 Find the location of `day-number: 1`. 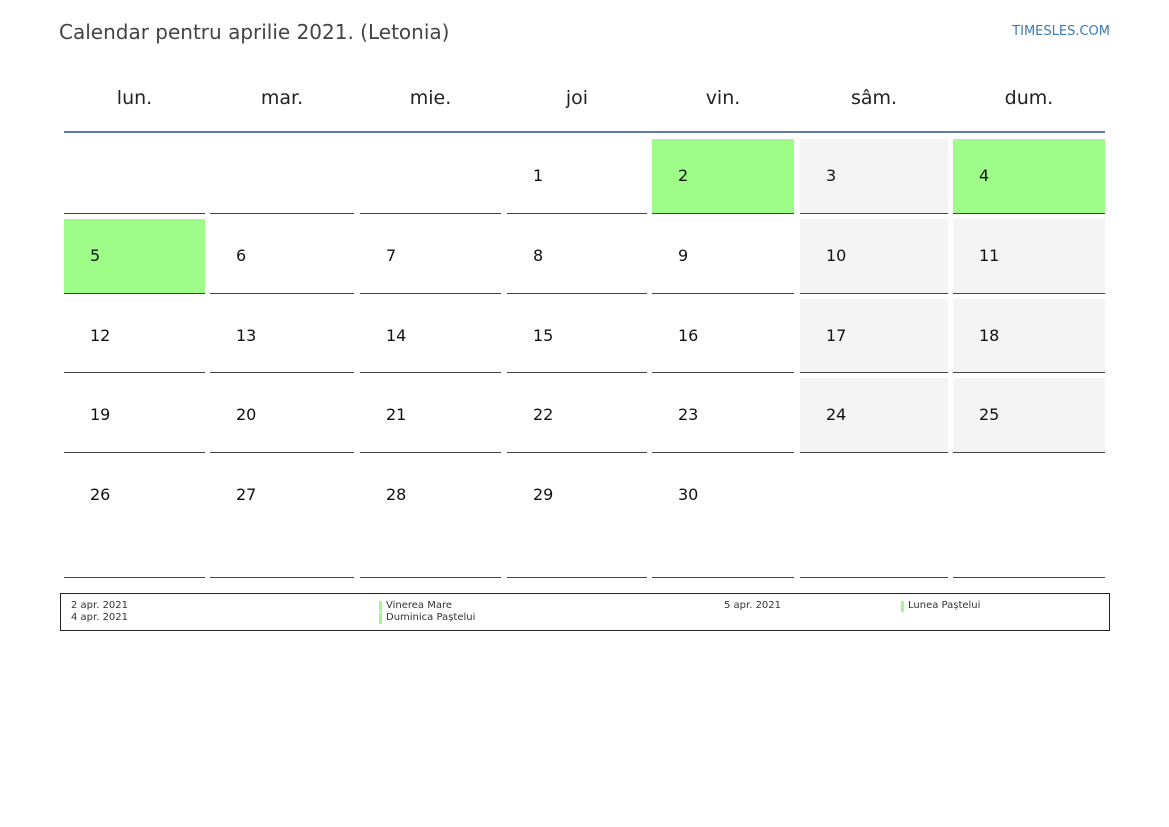

day-number: 1 is located at coordinates (538, 175).